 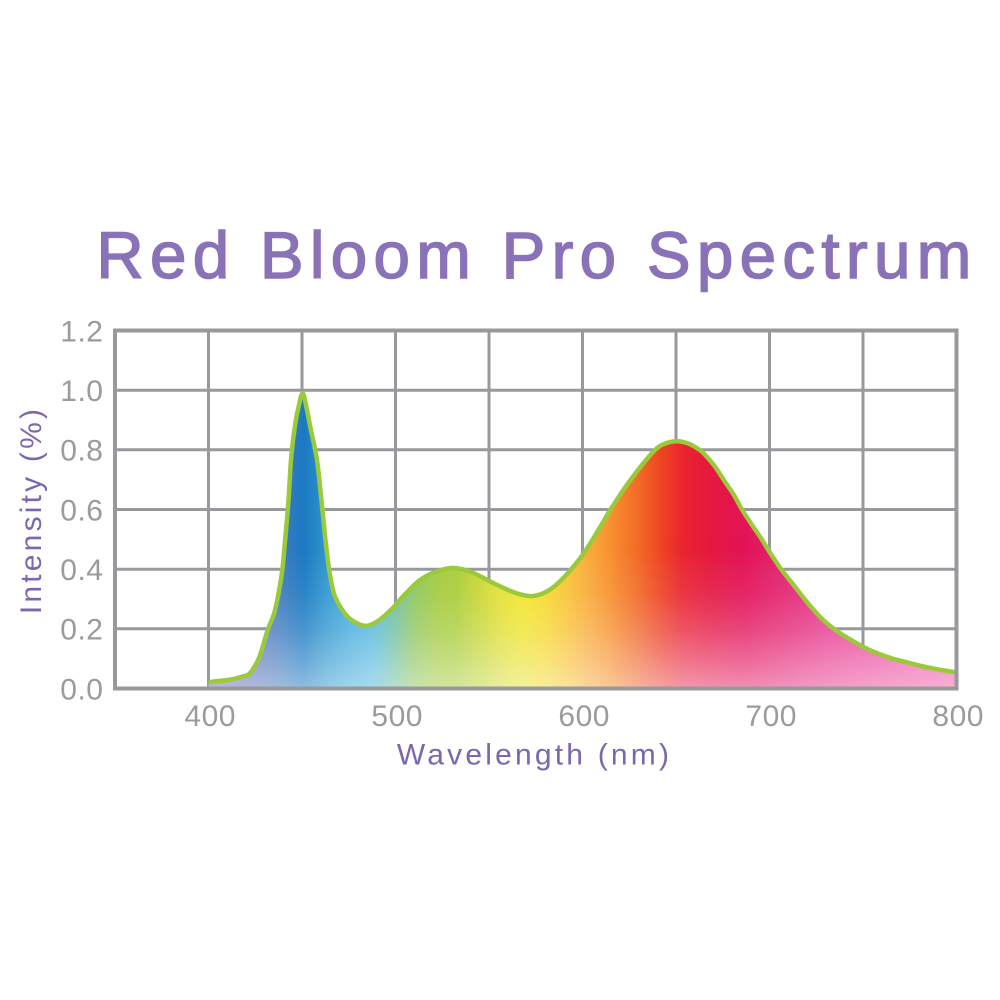 I want to click on svg-text: Intensity (%), so click(x=31, y=510).